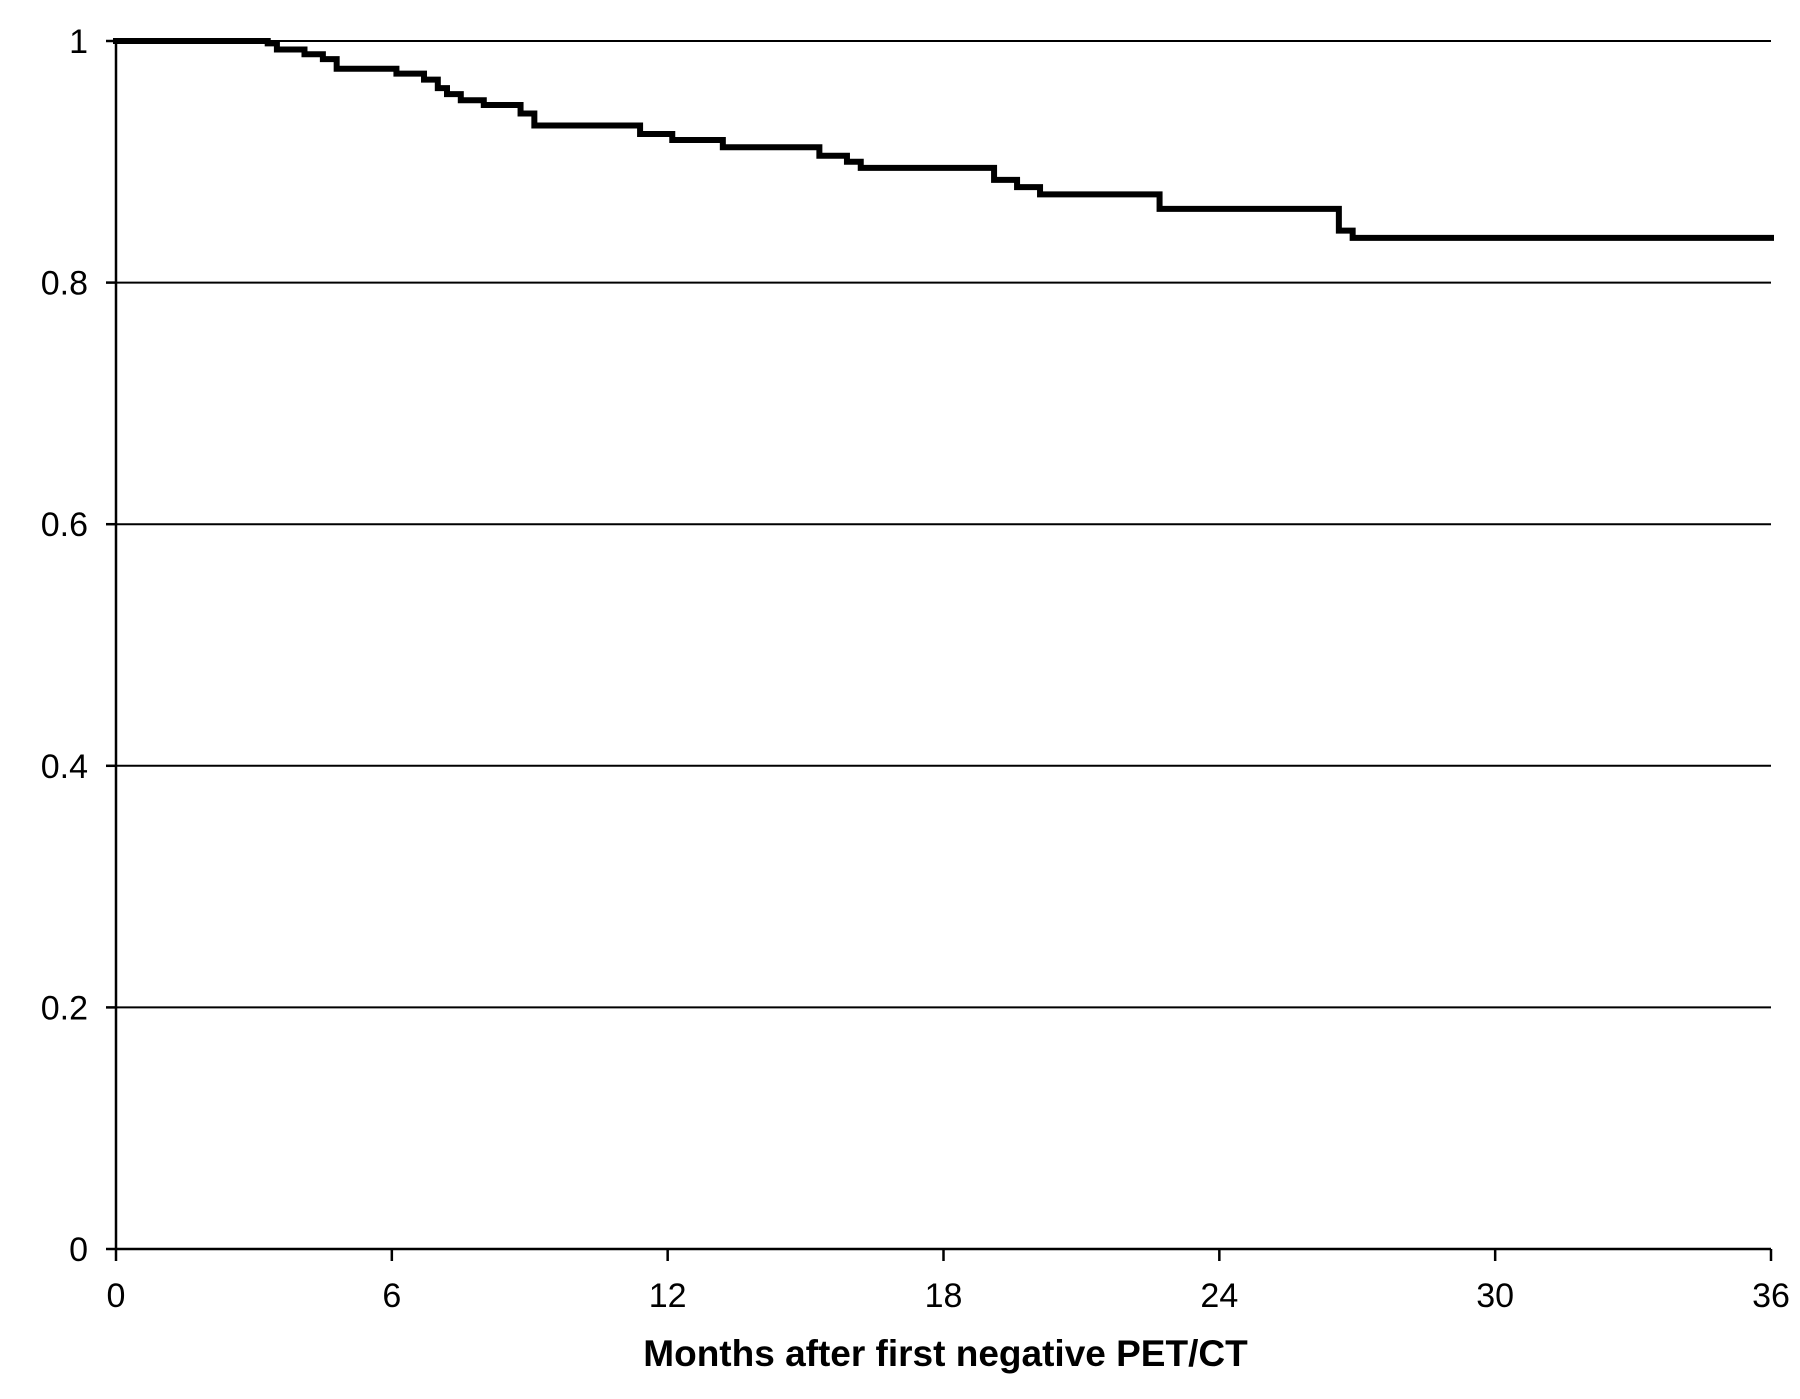 The width and height of the screenshot is (1800, 1399). Describe the element at coordinates (116, 1296) in the screenshot. I see `x-tick-label-0: 0` at that location.